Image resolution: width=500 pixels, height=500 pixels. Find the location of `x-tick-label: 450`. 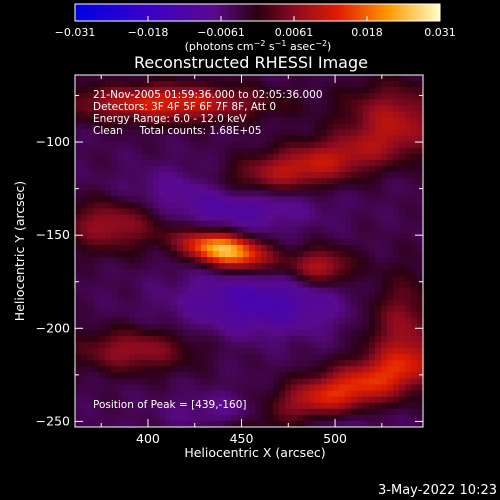

x-tick-label: 450 is located at coordinates (242, 438).